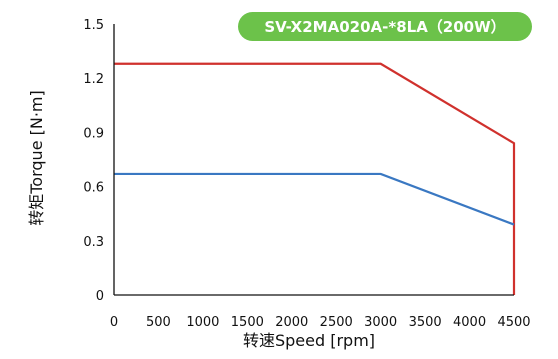 The width and height of the screenshot is (558, 359). What do you see at coordinates (247, 322) in the screenshot?
I see `x-tick-label: 1500` at bounding box center [247, 322].